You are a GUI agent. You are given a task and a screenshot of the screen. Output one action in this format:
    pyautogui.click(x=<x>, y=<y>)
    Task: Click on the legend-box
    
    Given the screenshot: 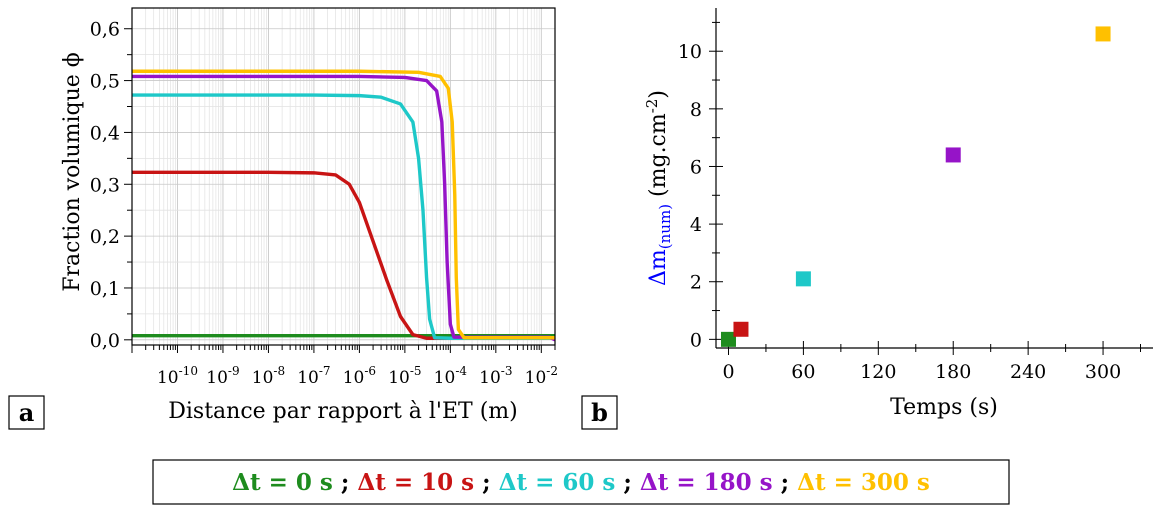 What is the action you would take?
    pyautogui.click(x=581, y=482)
    